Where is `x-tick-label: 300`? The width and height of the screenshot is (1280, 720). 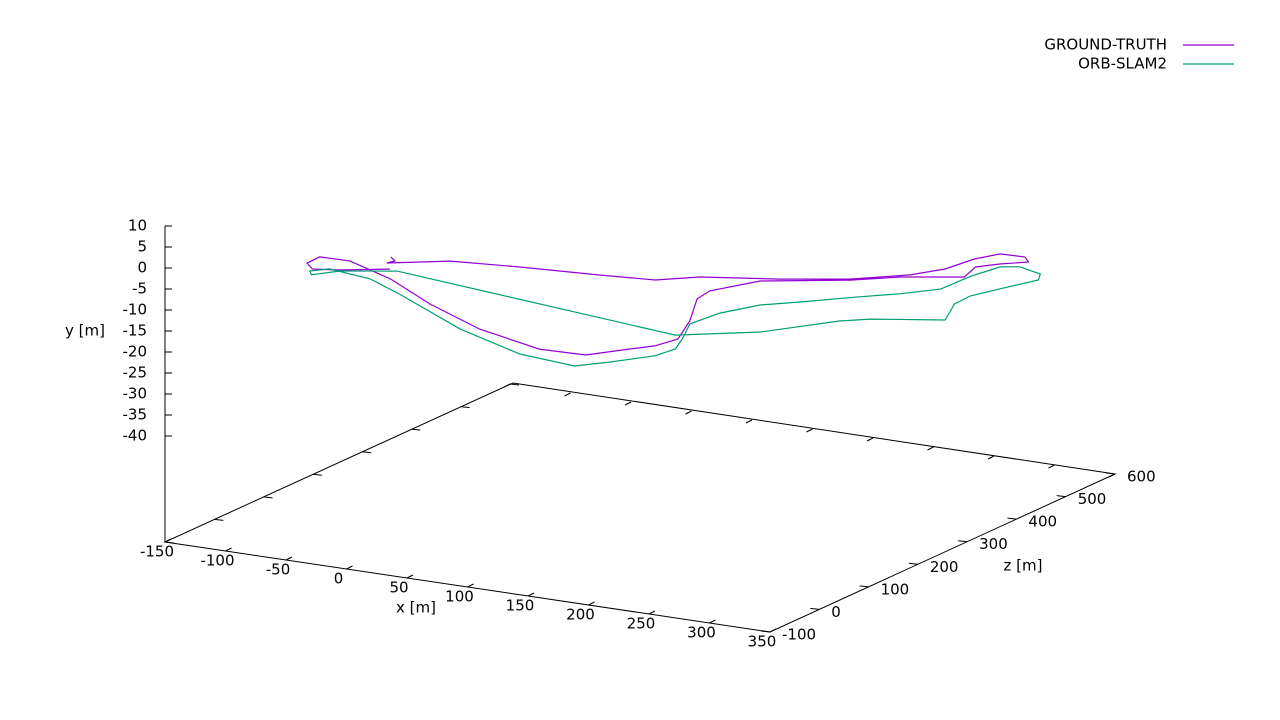 x-tick-label: 300 is located at coordinates (701, 633).